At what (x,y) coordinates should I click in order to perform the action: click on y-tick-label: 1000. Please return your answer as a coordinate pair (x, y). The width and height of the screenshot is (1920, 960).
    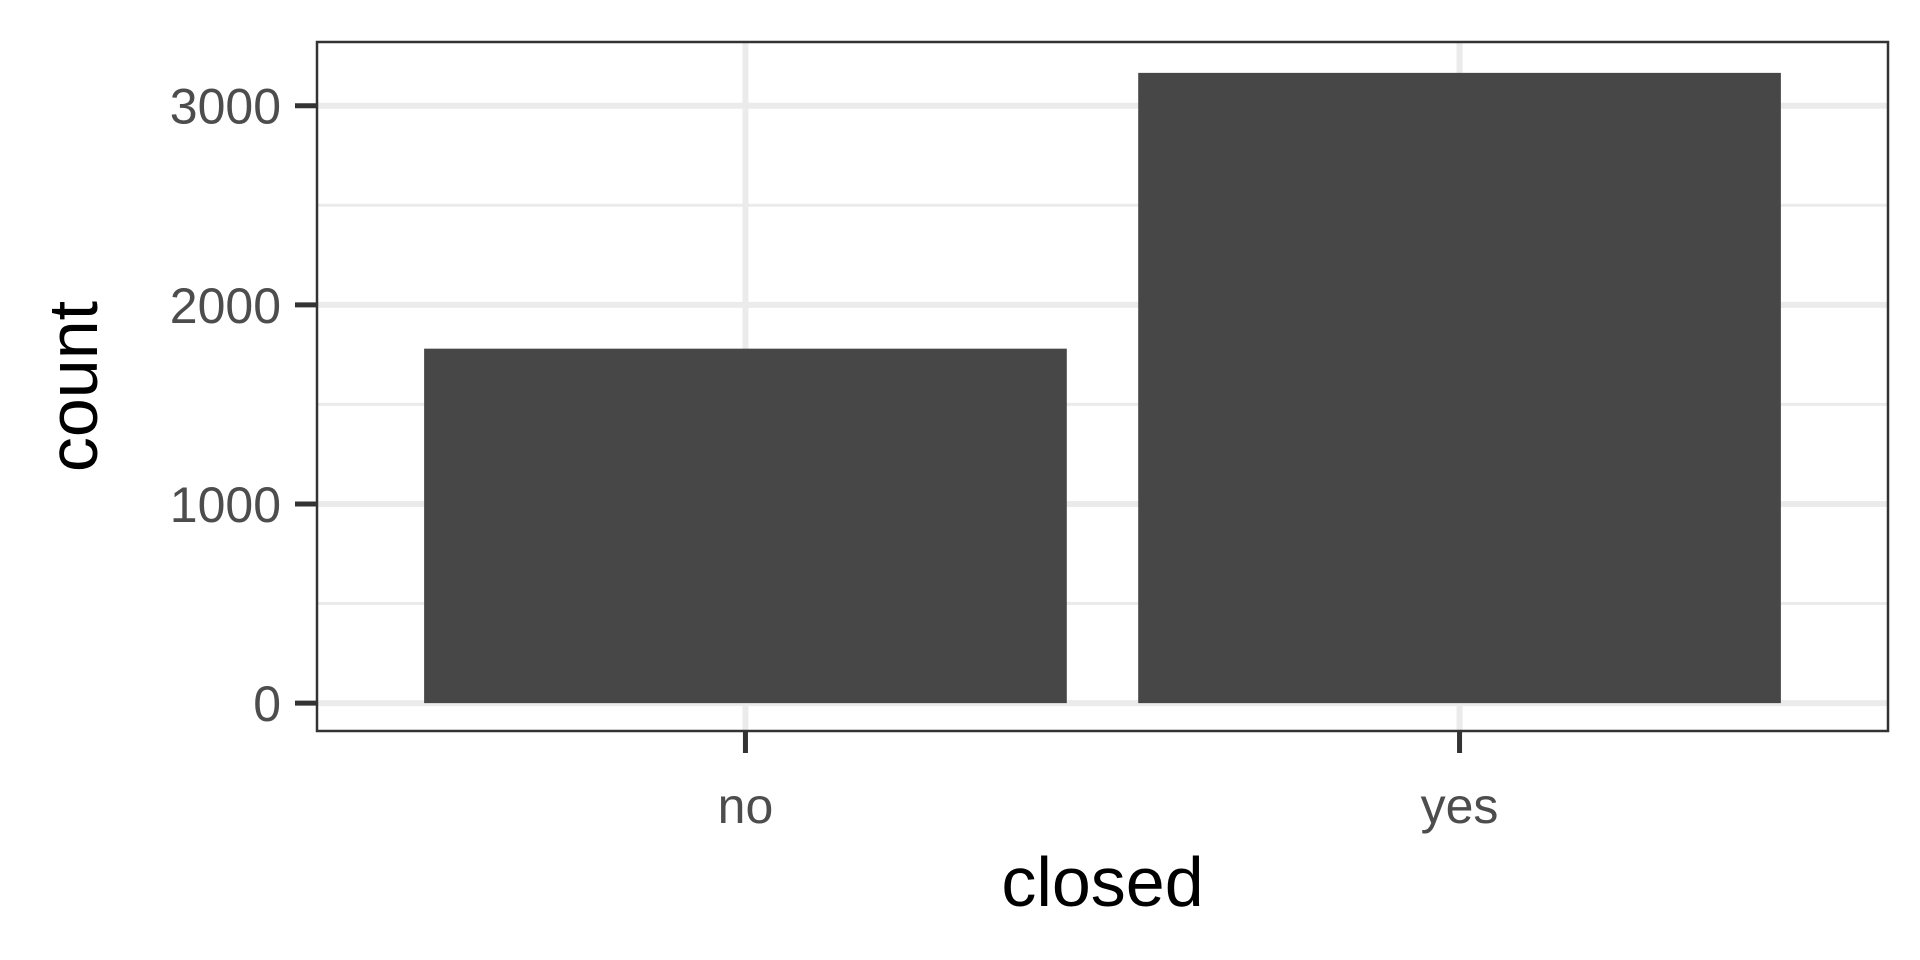
    Looking at the image, I should click on (225, 505).